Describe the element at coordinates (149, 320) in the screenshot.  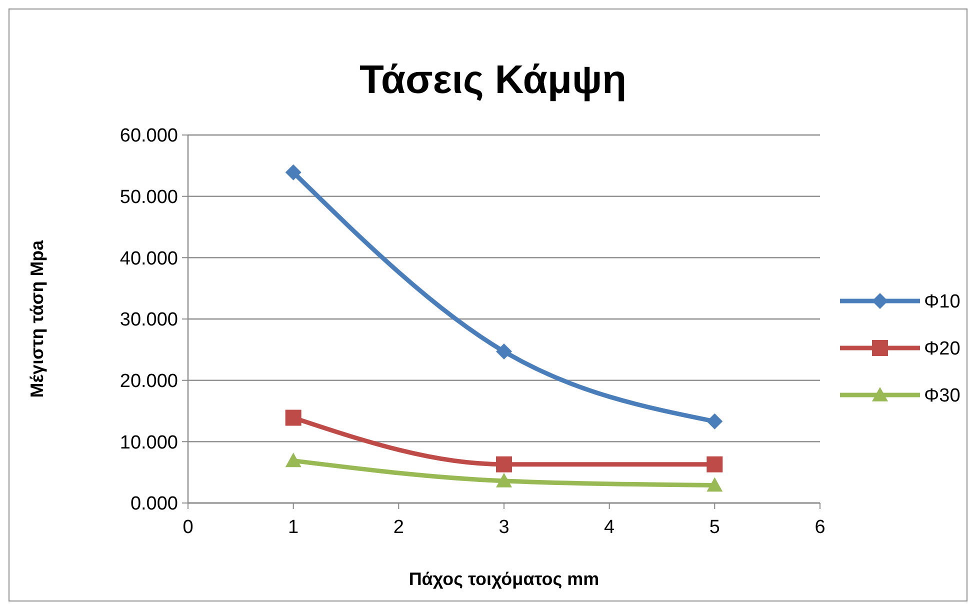
I see `y-tick-label: 30.000` at that location.